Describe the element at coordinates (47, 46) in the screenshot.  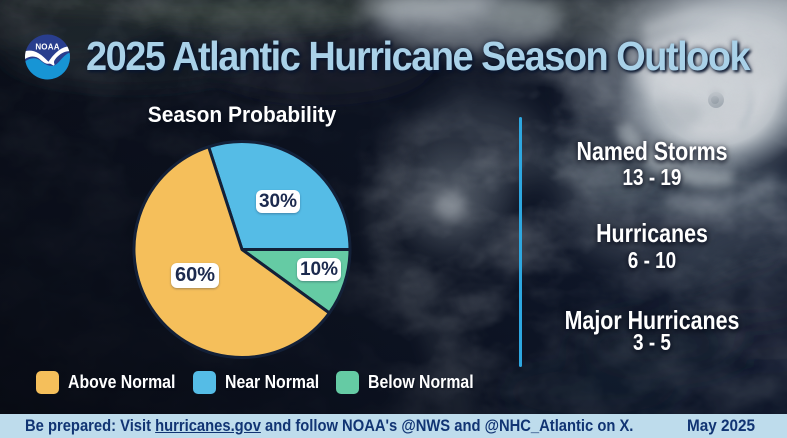
I see `svg-text: NOAA` at that location.